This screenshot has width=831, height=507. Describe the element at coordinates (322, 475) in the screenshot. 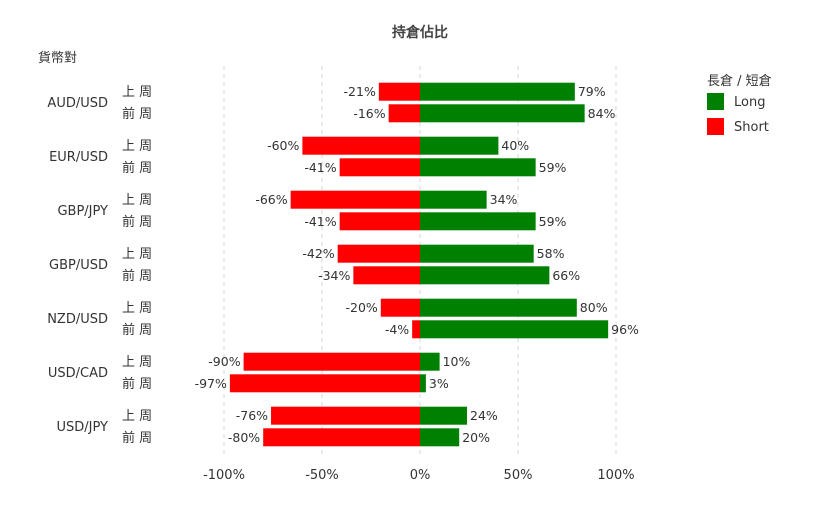

I see `x-tick-label: -50%` at that location.